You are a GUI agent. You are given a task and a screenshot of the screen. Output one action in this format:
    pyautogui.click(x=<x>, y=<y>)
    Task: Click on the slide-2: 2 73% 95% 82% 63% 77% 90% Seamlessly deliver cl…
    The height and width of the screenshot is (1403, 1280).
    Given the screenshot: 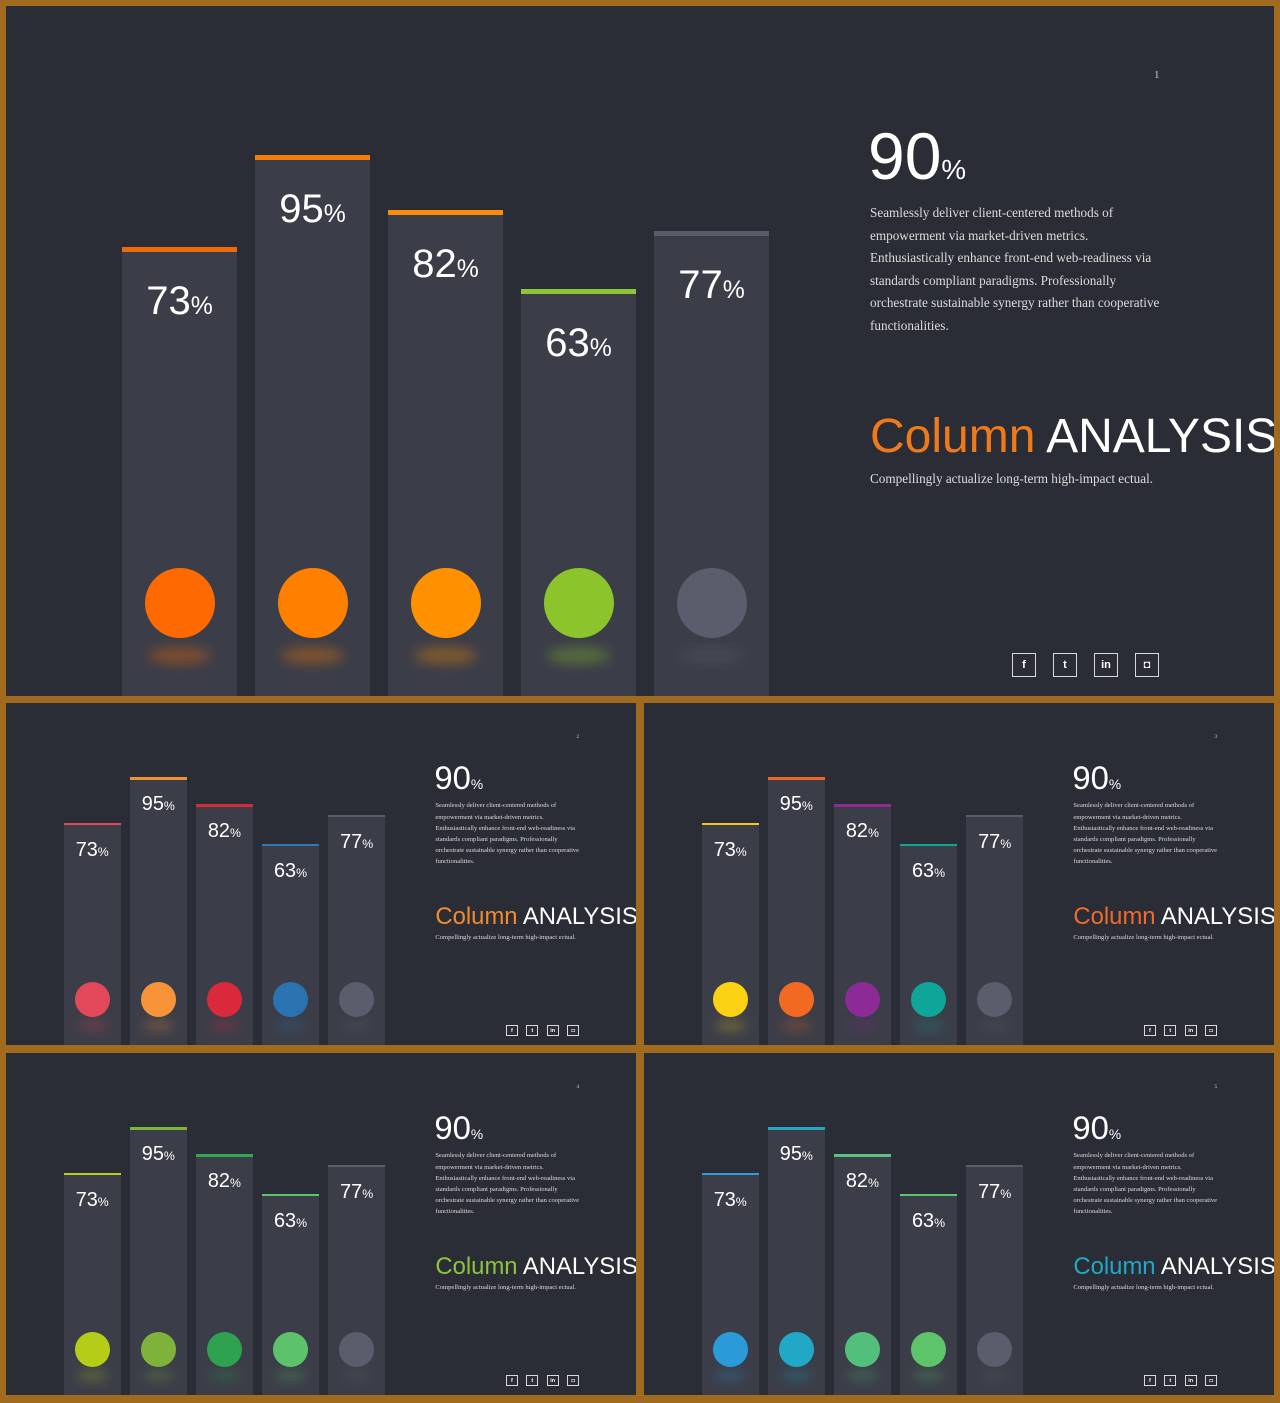 What is the action you would take?
    pyautogui.click(x=321, y=874)
    